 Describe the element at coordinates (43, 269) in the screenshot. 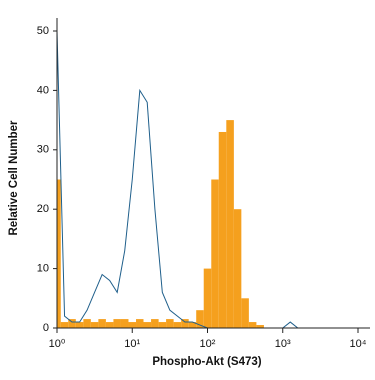

I see `y-tick-label: 10` at that location.